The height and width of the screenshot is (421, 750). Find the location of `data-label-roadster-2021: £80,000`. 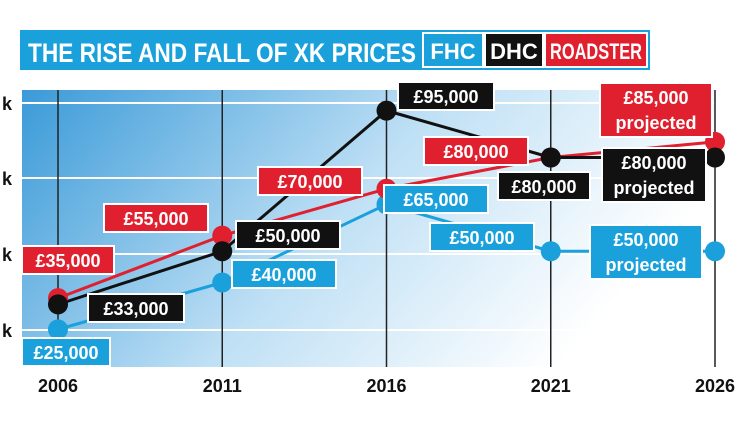

data-label-roadster-2021: £80,000 is located at coordinates (476, 151).